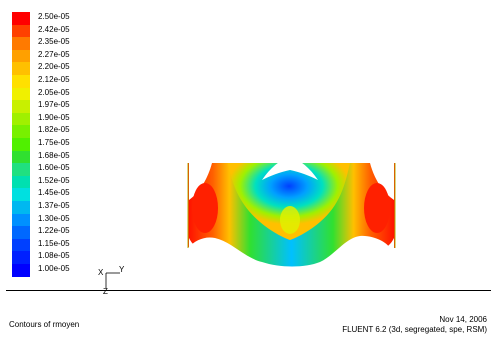 Image resolution: width=497 pixels, height=338 pixels. I want to click on contour-plot, so click(291, 211).